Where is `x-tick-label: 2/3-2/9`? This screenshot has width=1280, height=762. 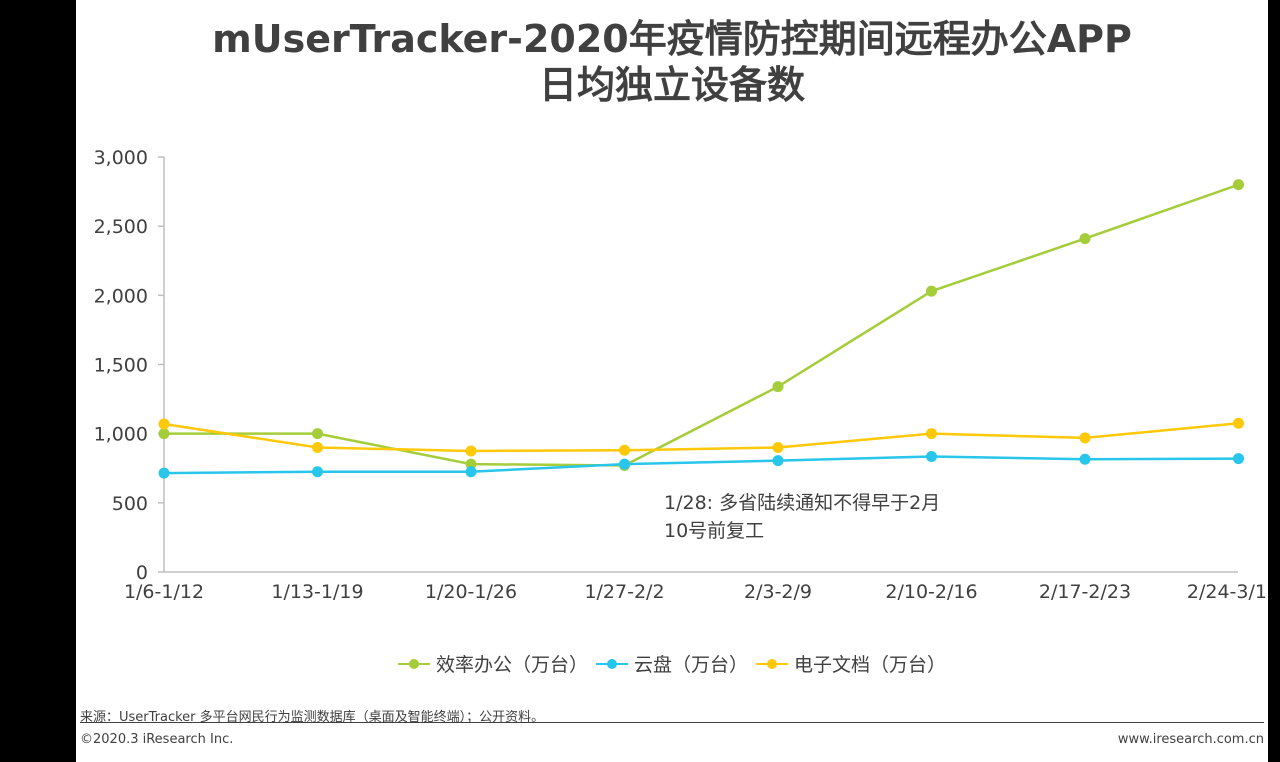 x-tick-label: 2/3-2/9 is located at coordinates (778, 592).